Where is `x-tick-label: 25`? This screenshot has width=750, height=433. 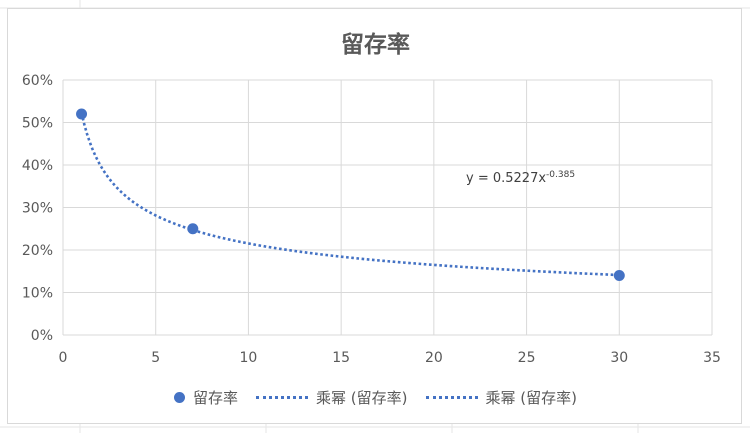
x-tick-label: 25 is located at coordinates (527, 358).